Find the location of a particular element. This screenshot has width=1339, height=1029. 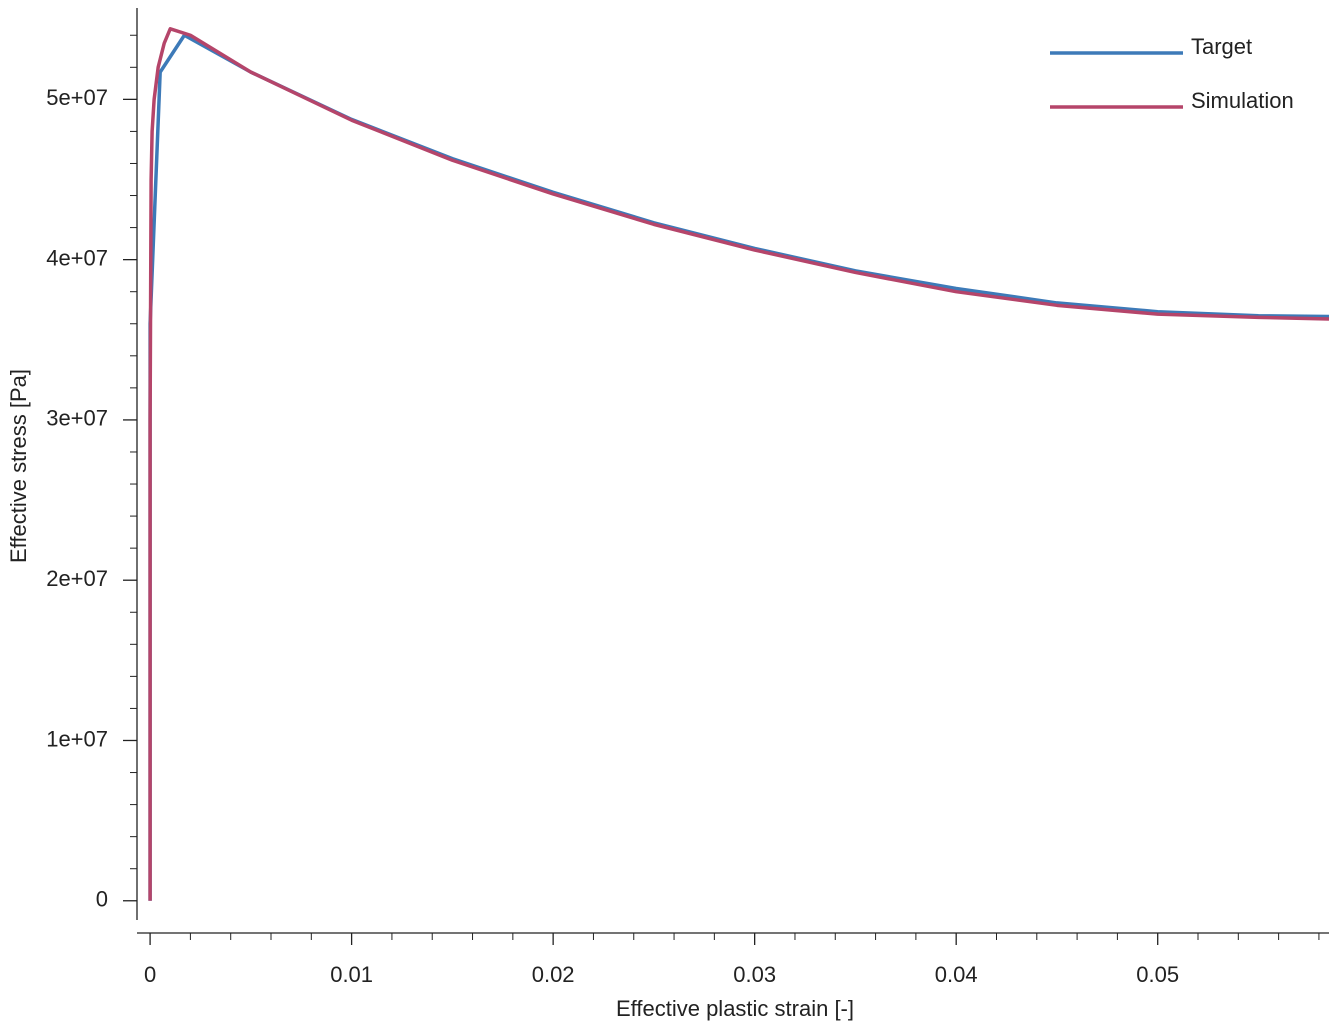

x-tick-label: 0.04 is located at coordinates (956, 974).